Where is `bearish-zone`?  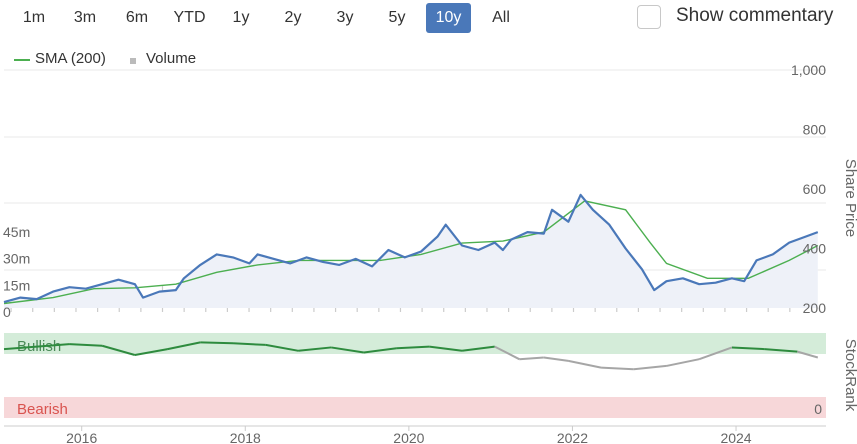
bearish-zone is located at coordinates (415, 407).